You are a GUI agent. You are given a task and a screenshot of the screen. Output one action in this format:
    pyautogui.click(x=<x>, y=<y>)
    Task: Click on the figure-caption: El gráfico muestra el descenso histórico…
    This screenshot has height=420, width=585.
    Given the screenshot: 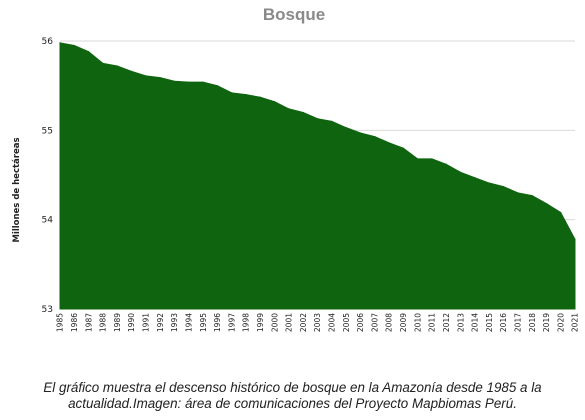 What is the action you would take?
    pyautogui.click(x=292, y=396)
    